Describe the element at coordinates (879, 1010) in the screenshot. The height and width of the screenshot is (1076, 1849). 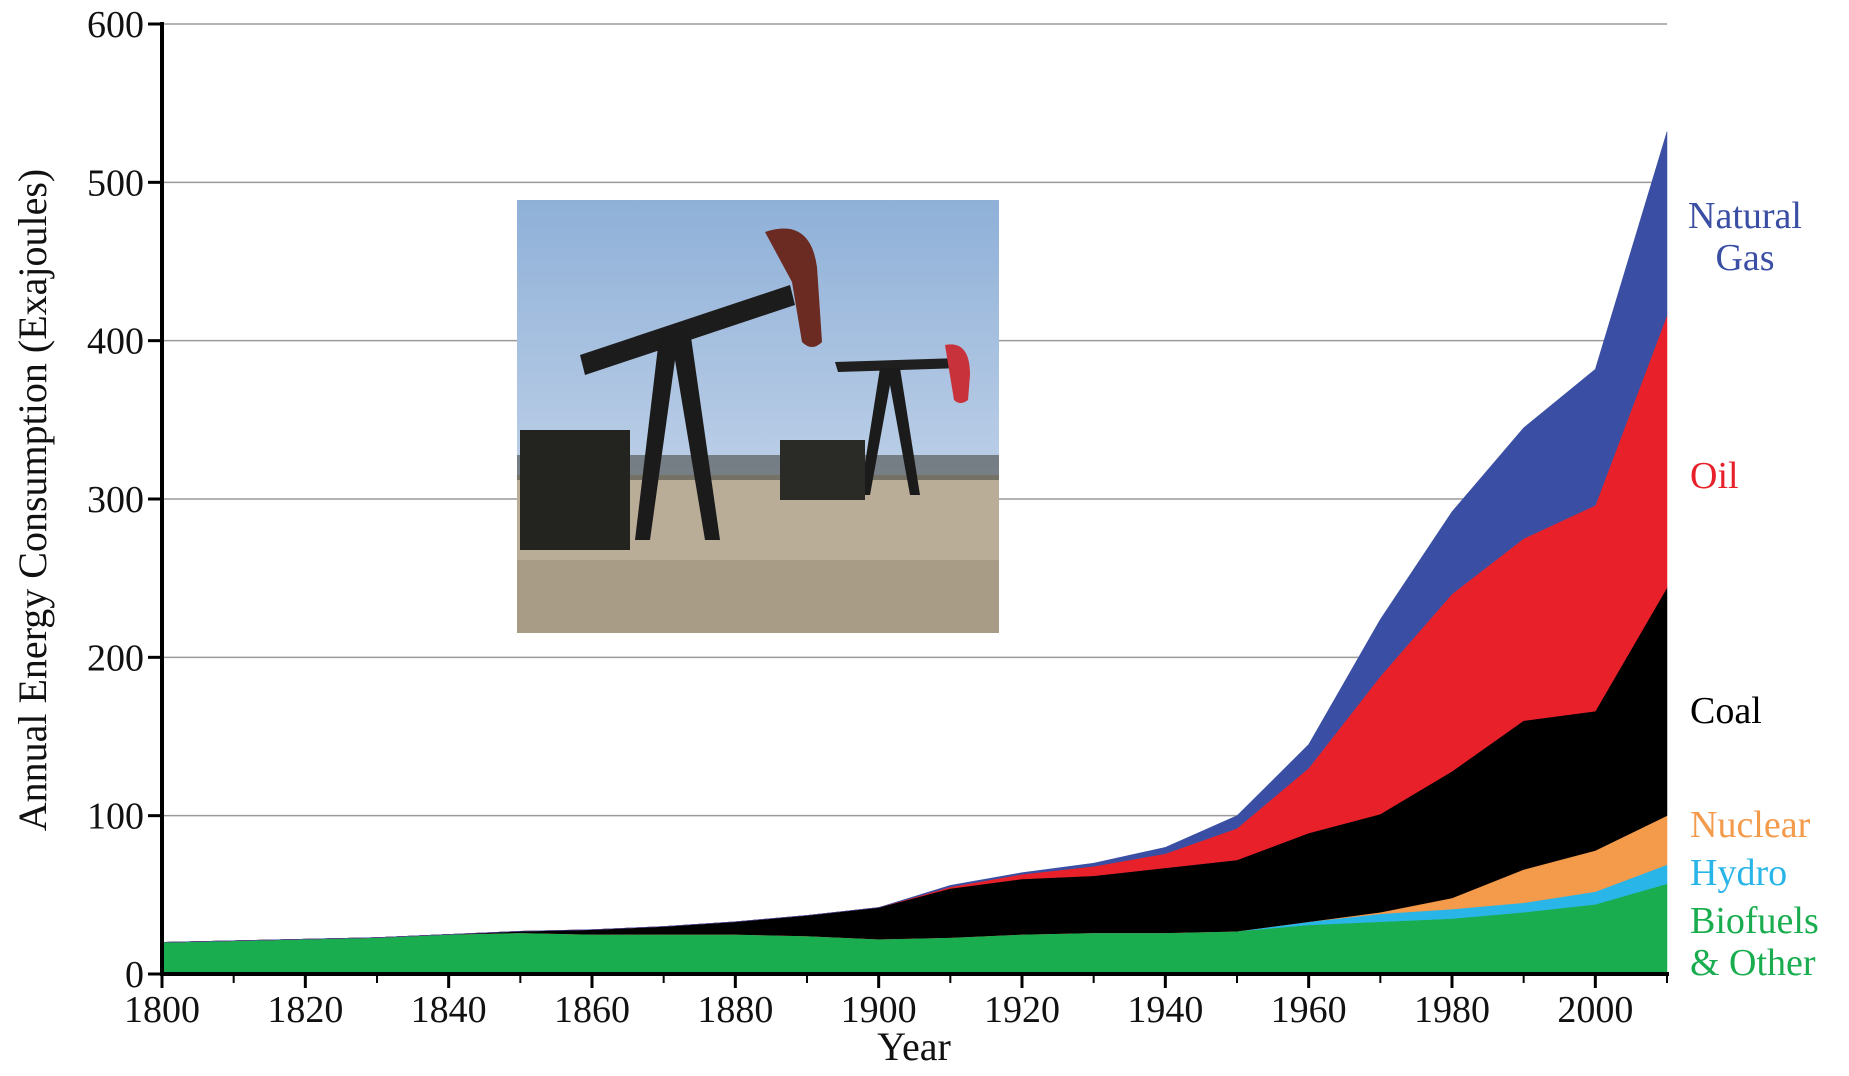
I see `x-tick-label: 1900` at that location.